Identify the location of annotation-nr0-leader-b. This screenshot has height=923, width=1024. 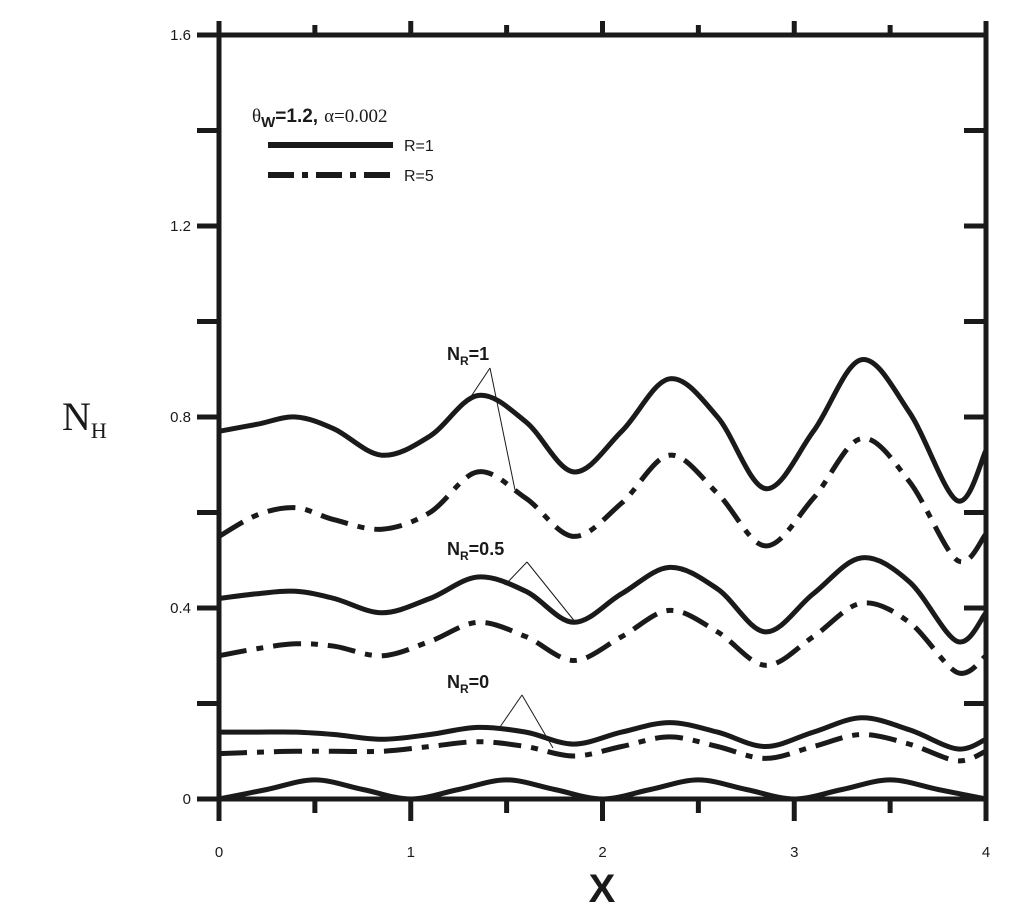
(537, 721).